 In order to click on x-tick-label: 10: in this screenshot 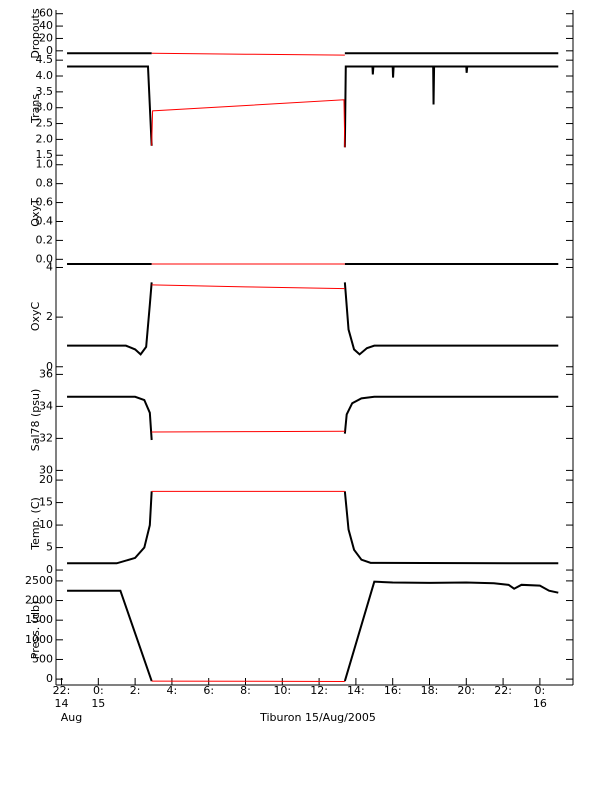, I will do `click(282, 690)`.